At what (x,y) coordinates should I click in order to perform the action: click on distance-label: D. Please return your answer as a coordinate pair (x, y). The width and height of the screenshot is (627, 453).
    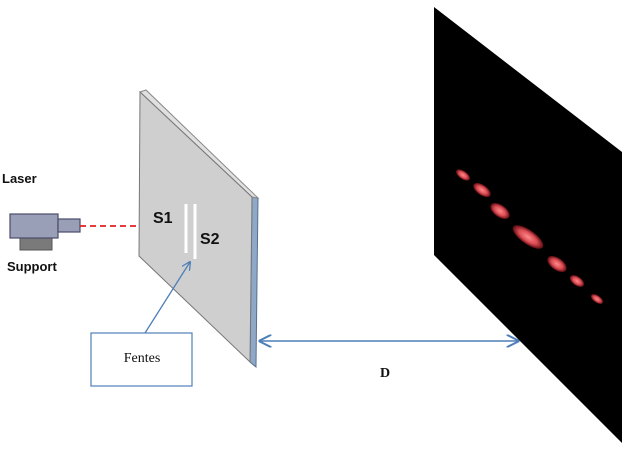
    Looking at the image, I should click on (385, 373).